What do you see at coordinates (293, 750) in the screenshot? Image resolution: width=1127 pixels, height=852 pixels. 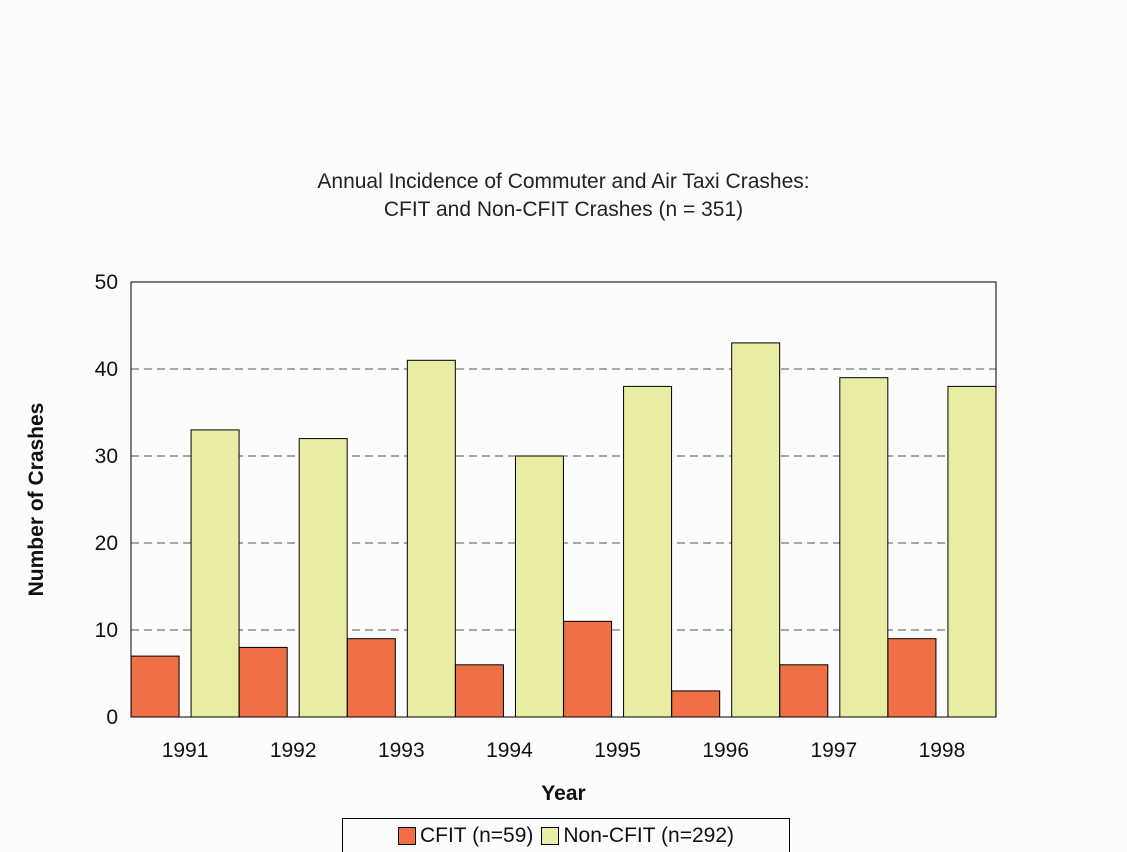 I see `x-tick-label: 1992` at bounding box center [293, 750].